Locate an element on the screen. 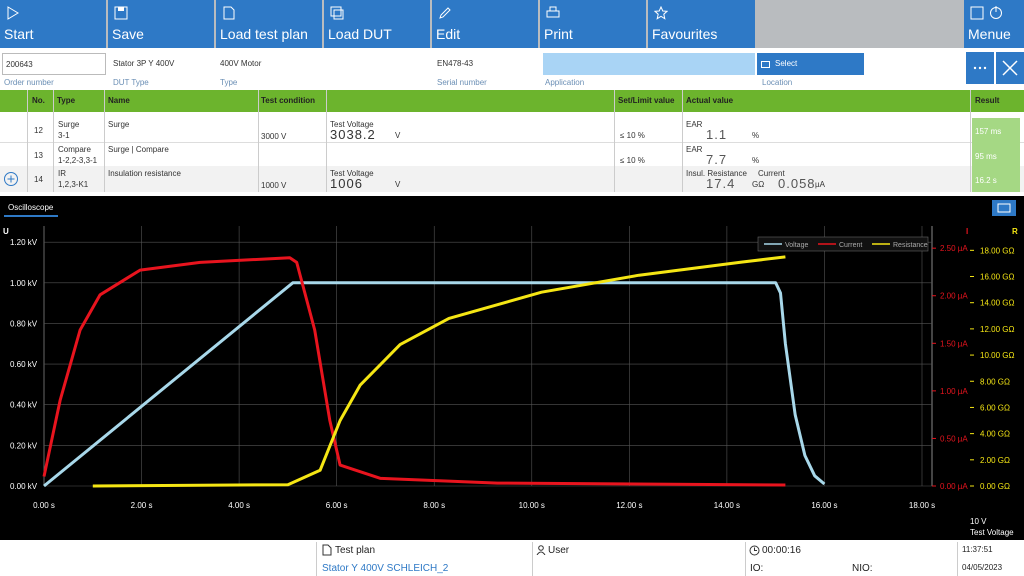 This screenshot has height=576, width=1024. edit-button: Edit is located at coordinates (485, 24).